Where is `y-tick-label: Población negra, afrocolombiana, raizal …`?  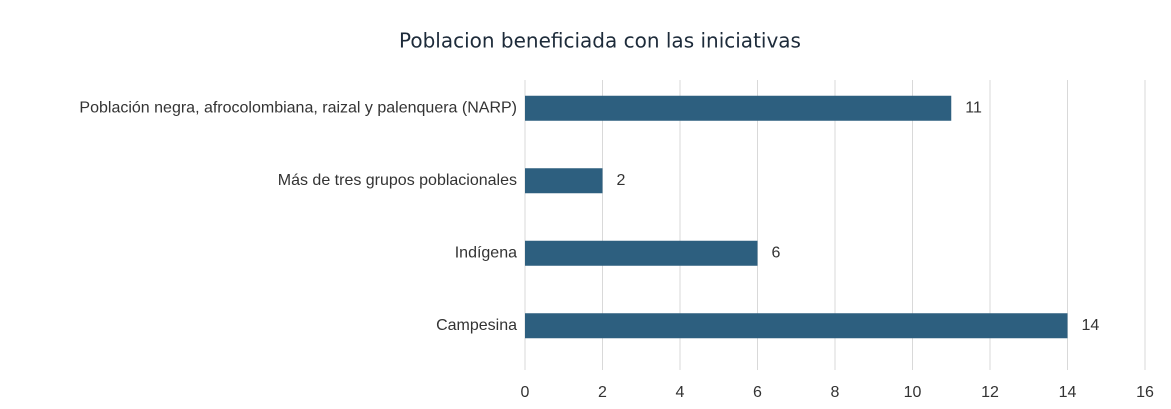
y-tick-label: Población negra, afrocolombiana, raizal … is located at coordinates (298, 107).